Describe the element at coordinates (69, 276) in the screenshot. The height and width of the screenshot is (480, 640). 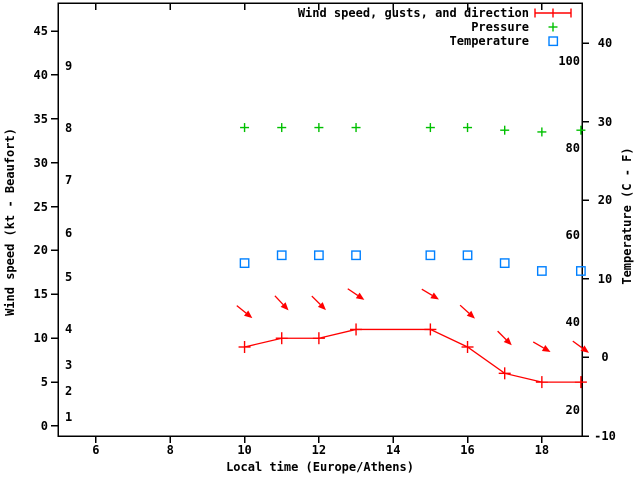
I see `beaufort-label: 5` at that location.